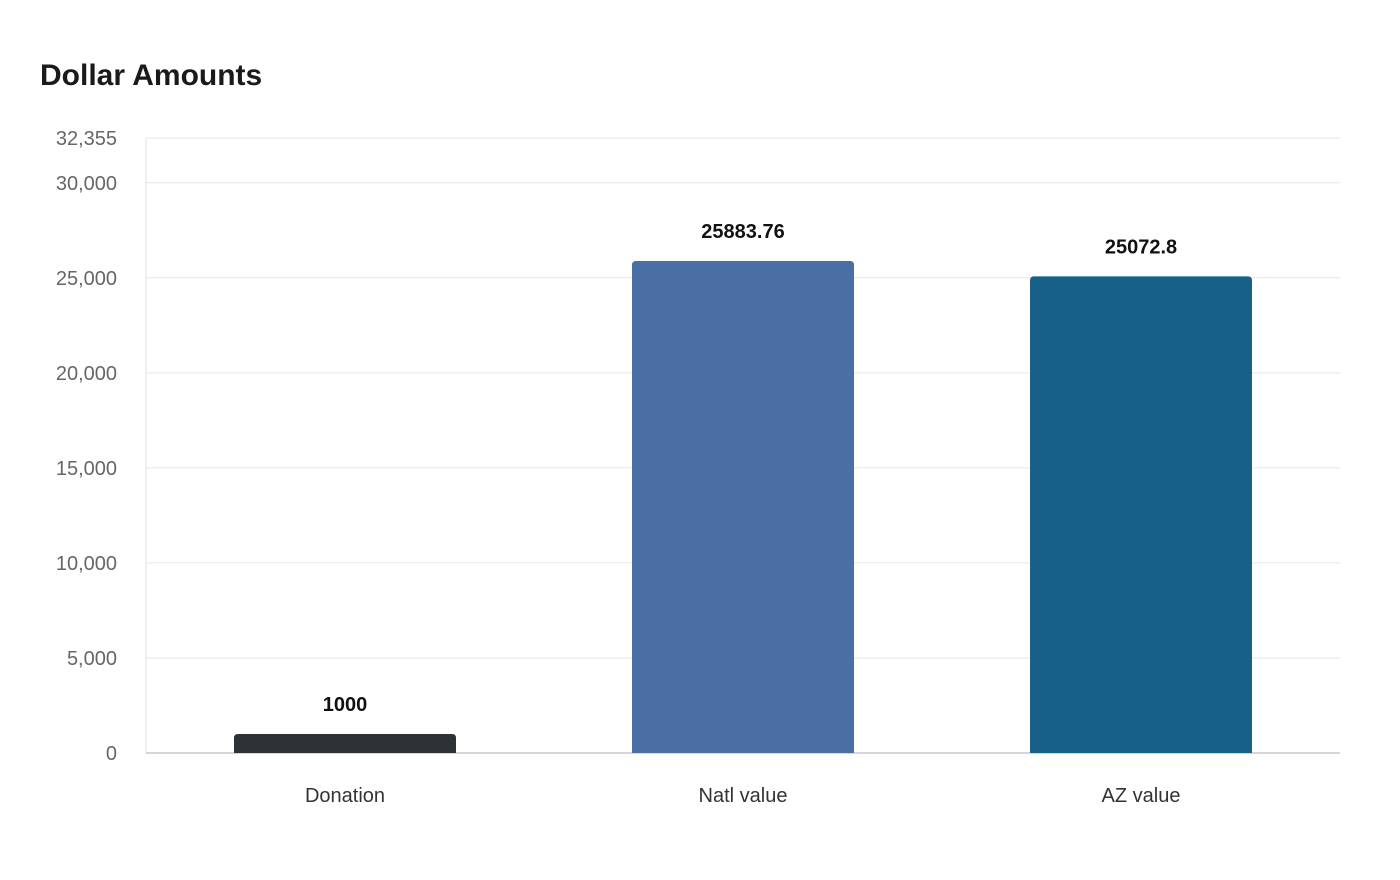 The width and height of the screenshot is (1400, 880). What do you see at coordinates (86, 279) in the screenshot?
I see `y-tick-label: 25,000` at bounding box center [86, 279].